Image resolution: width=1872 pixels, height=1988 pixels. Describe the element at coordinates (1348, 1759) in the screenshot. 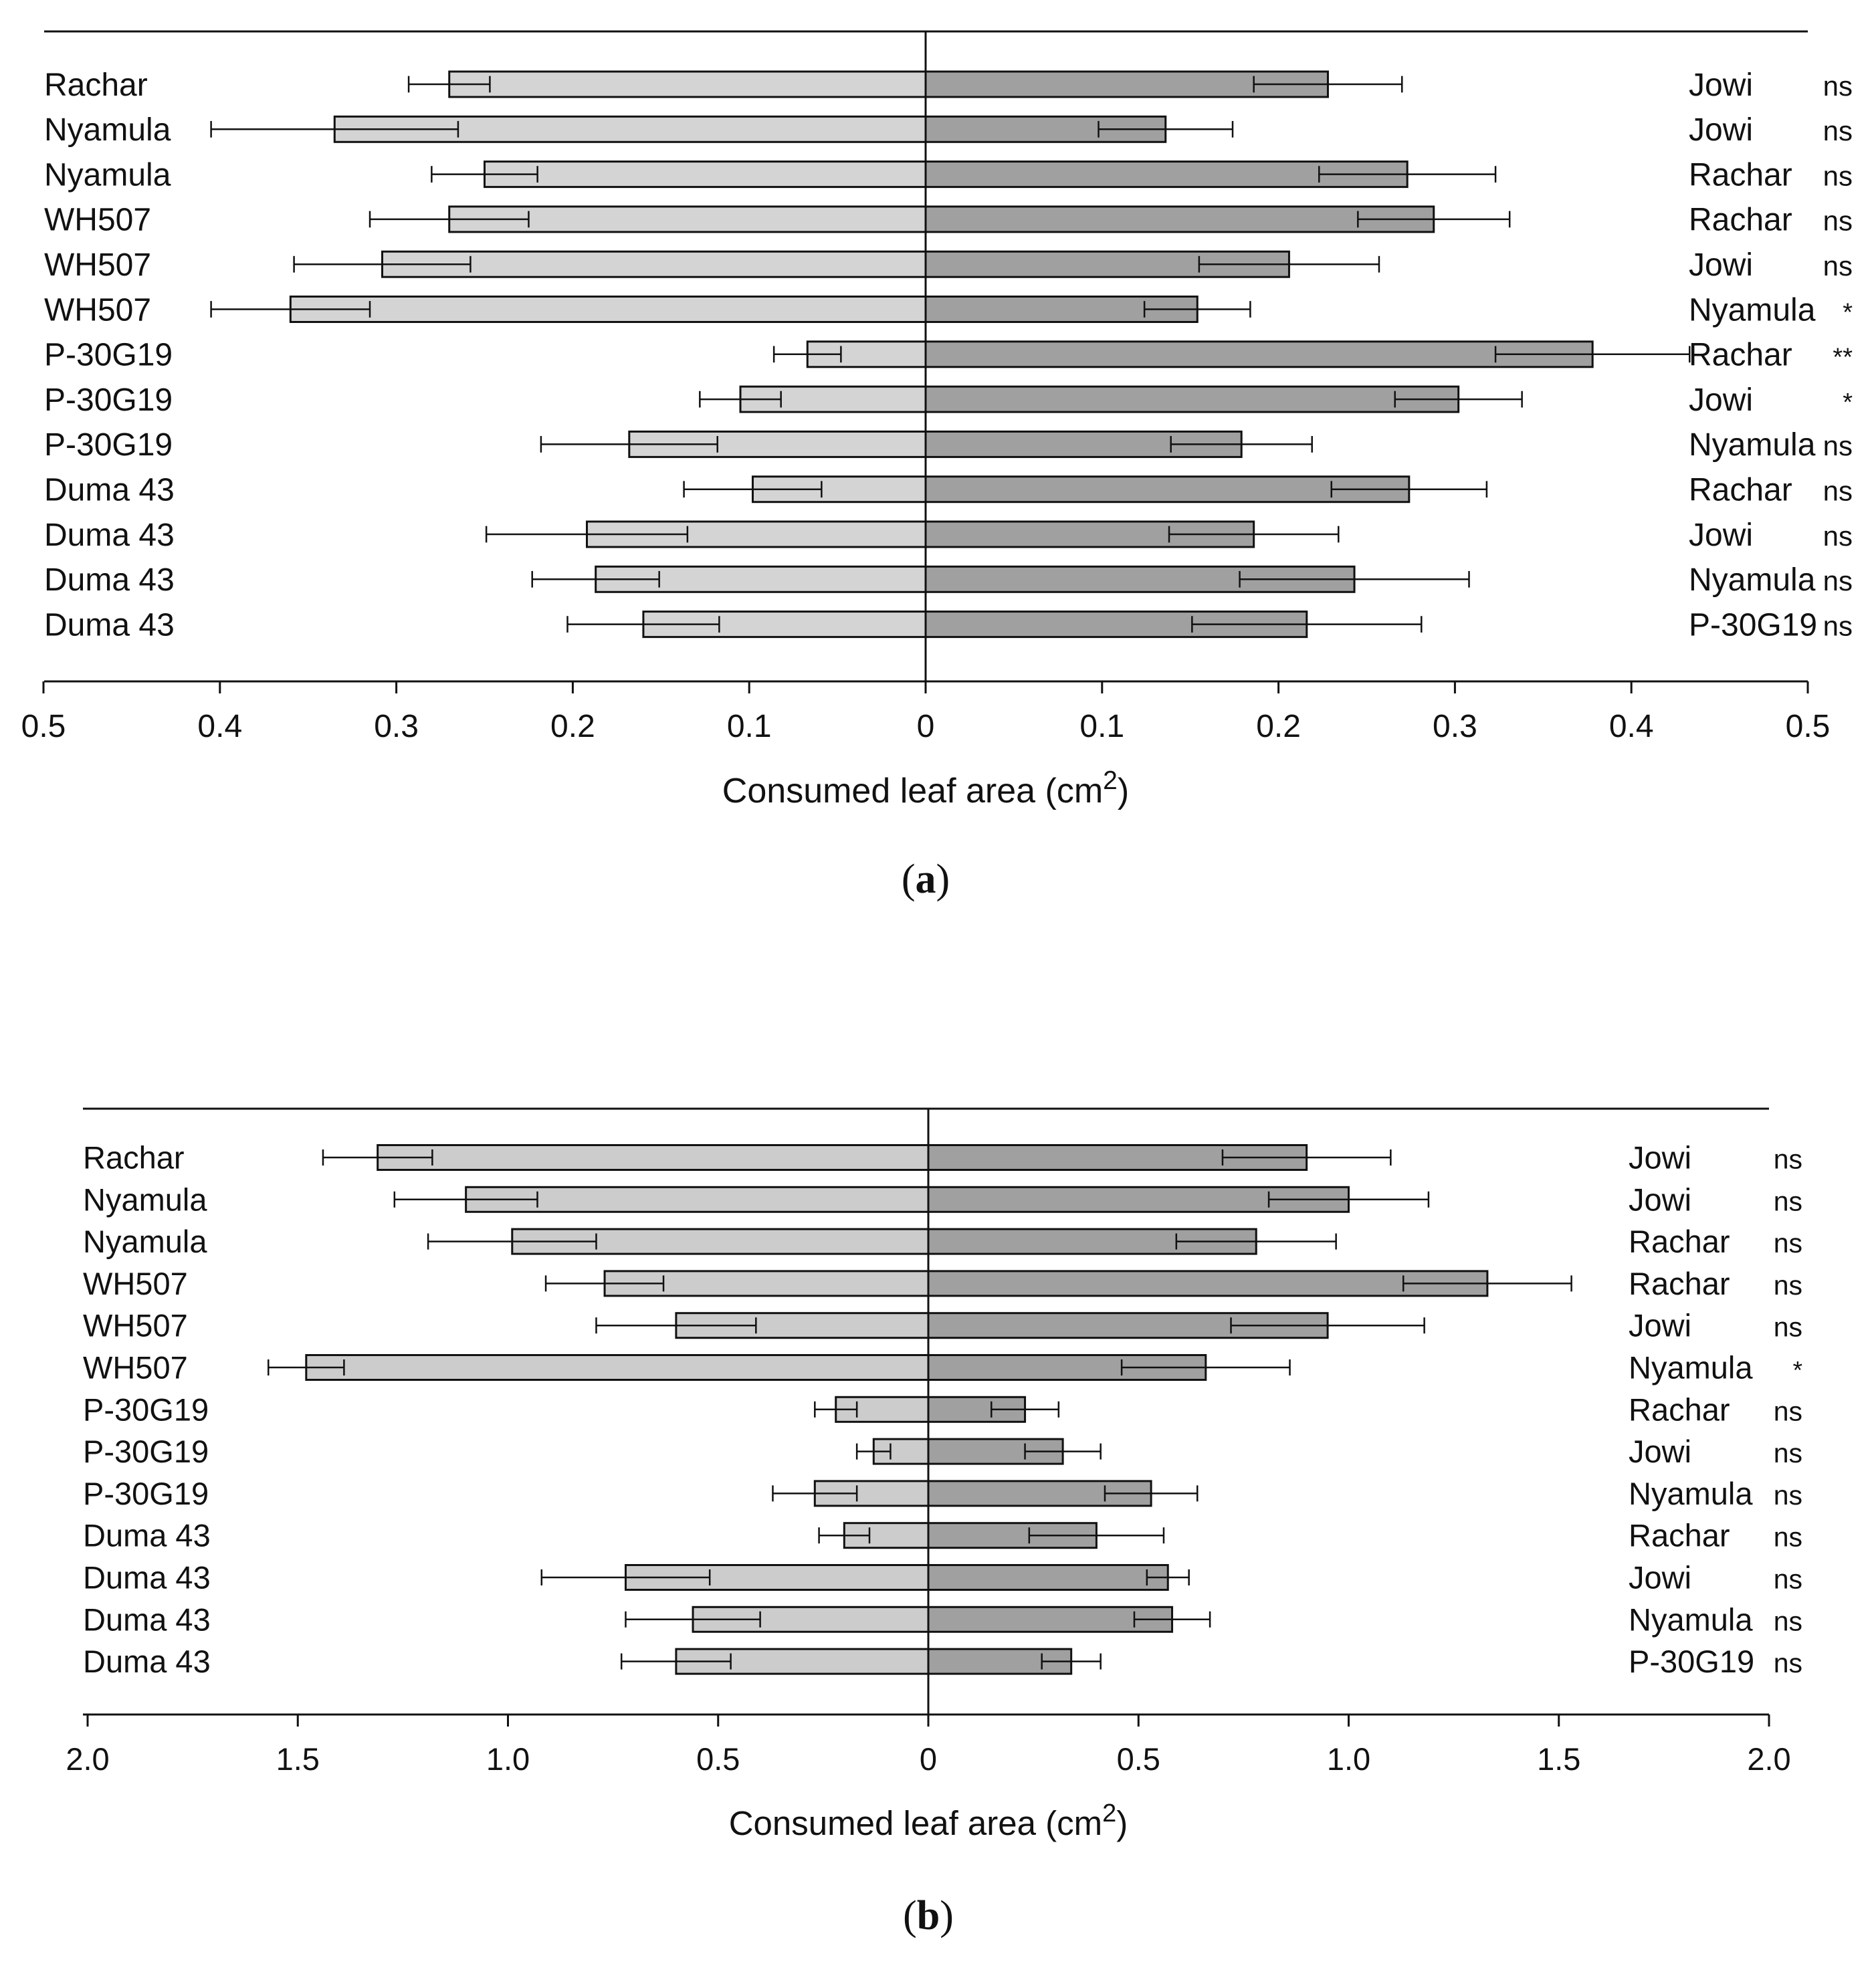

I see `x-tick-label: 1.0` at that location.